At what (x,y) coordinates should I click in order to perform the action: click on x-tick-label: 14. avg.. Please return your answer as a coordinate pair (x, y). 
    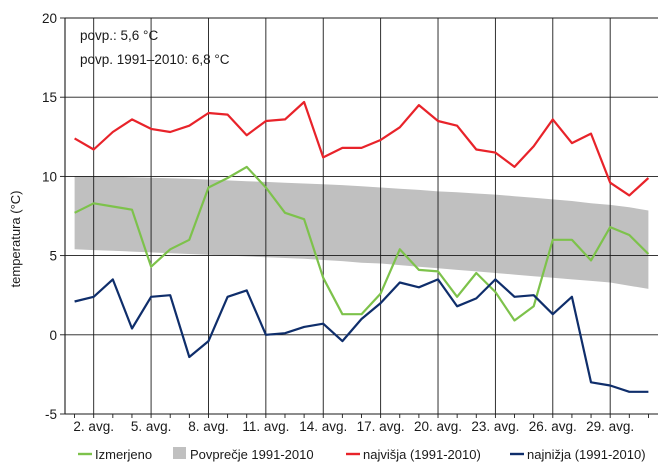
    Looking at the image, I should click on (323, 426).